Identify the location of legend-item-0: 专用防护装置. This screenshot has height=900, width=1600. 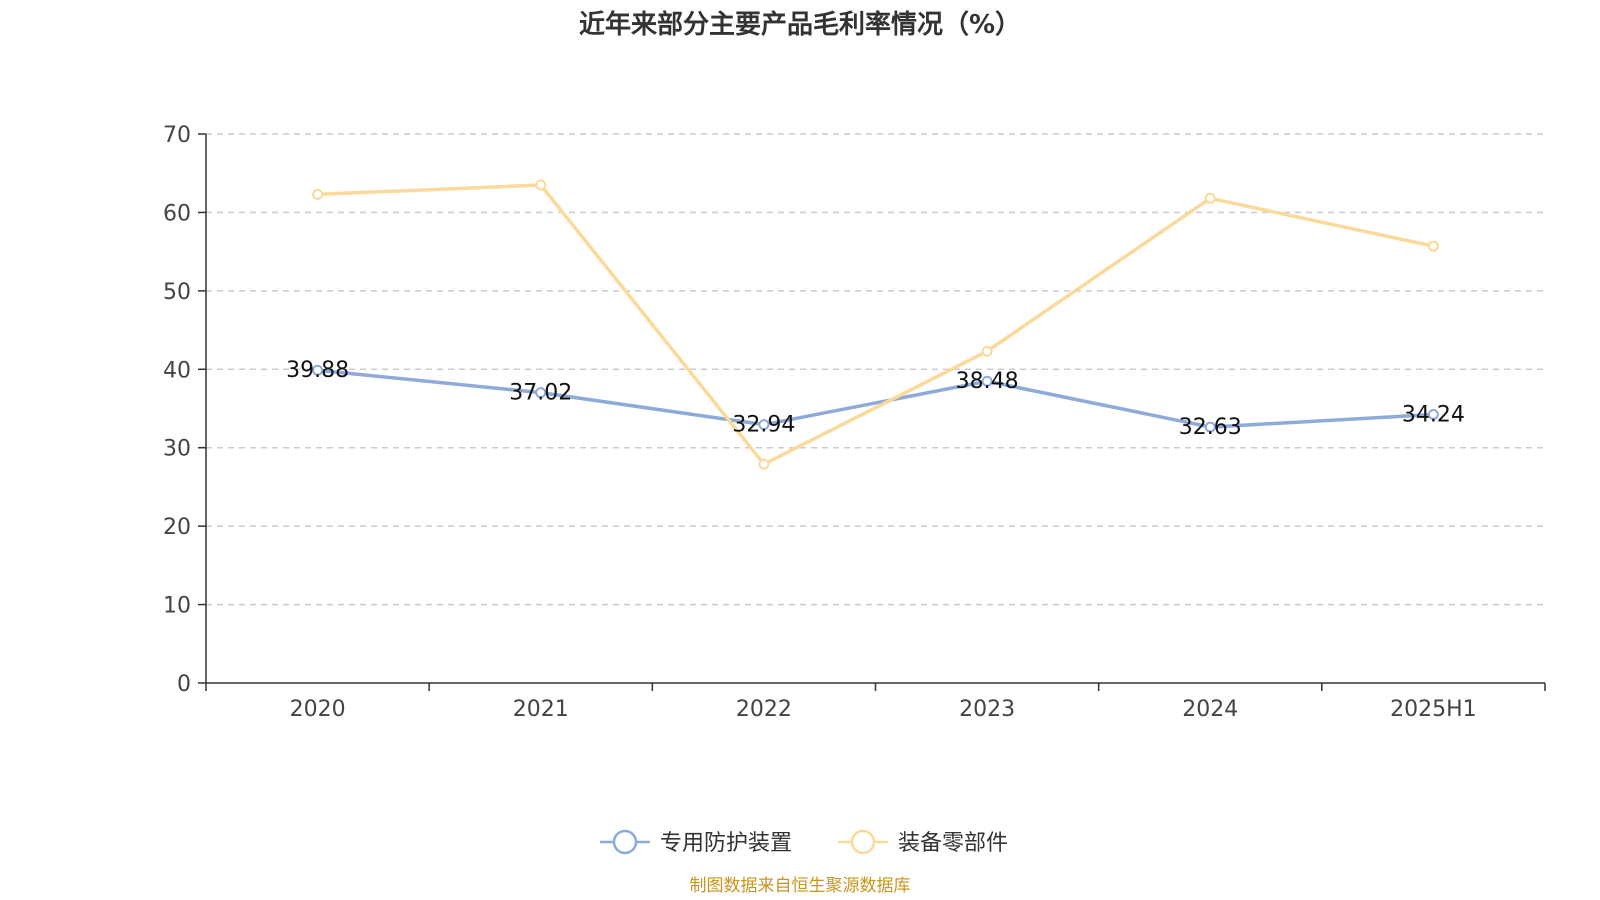
(696, 842).